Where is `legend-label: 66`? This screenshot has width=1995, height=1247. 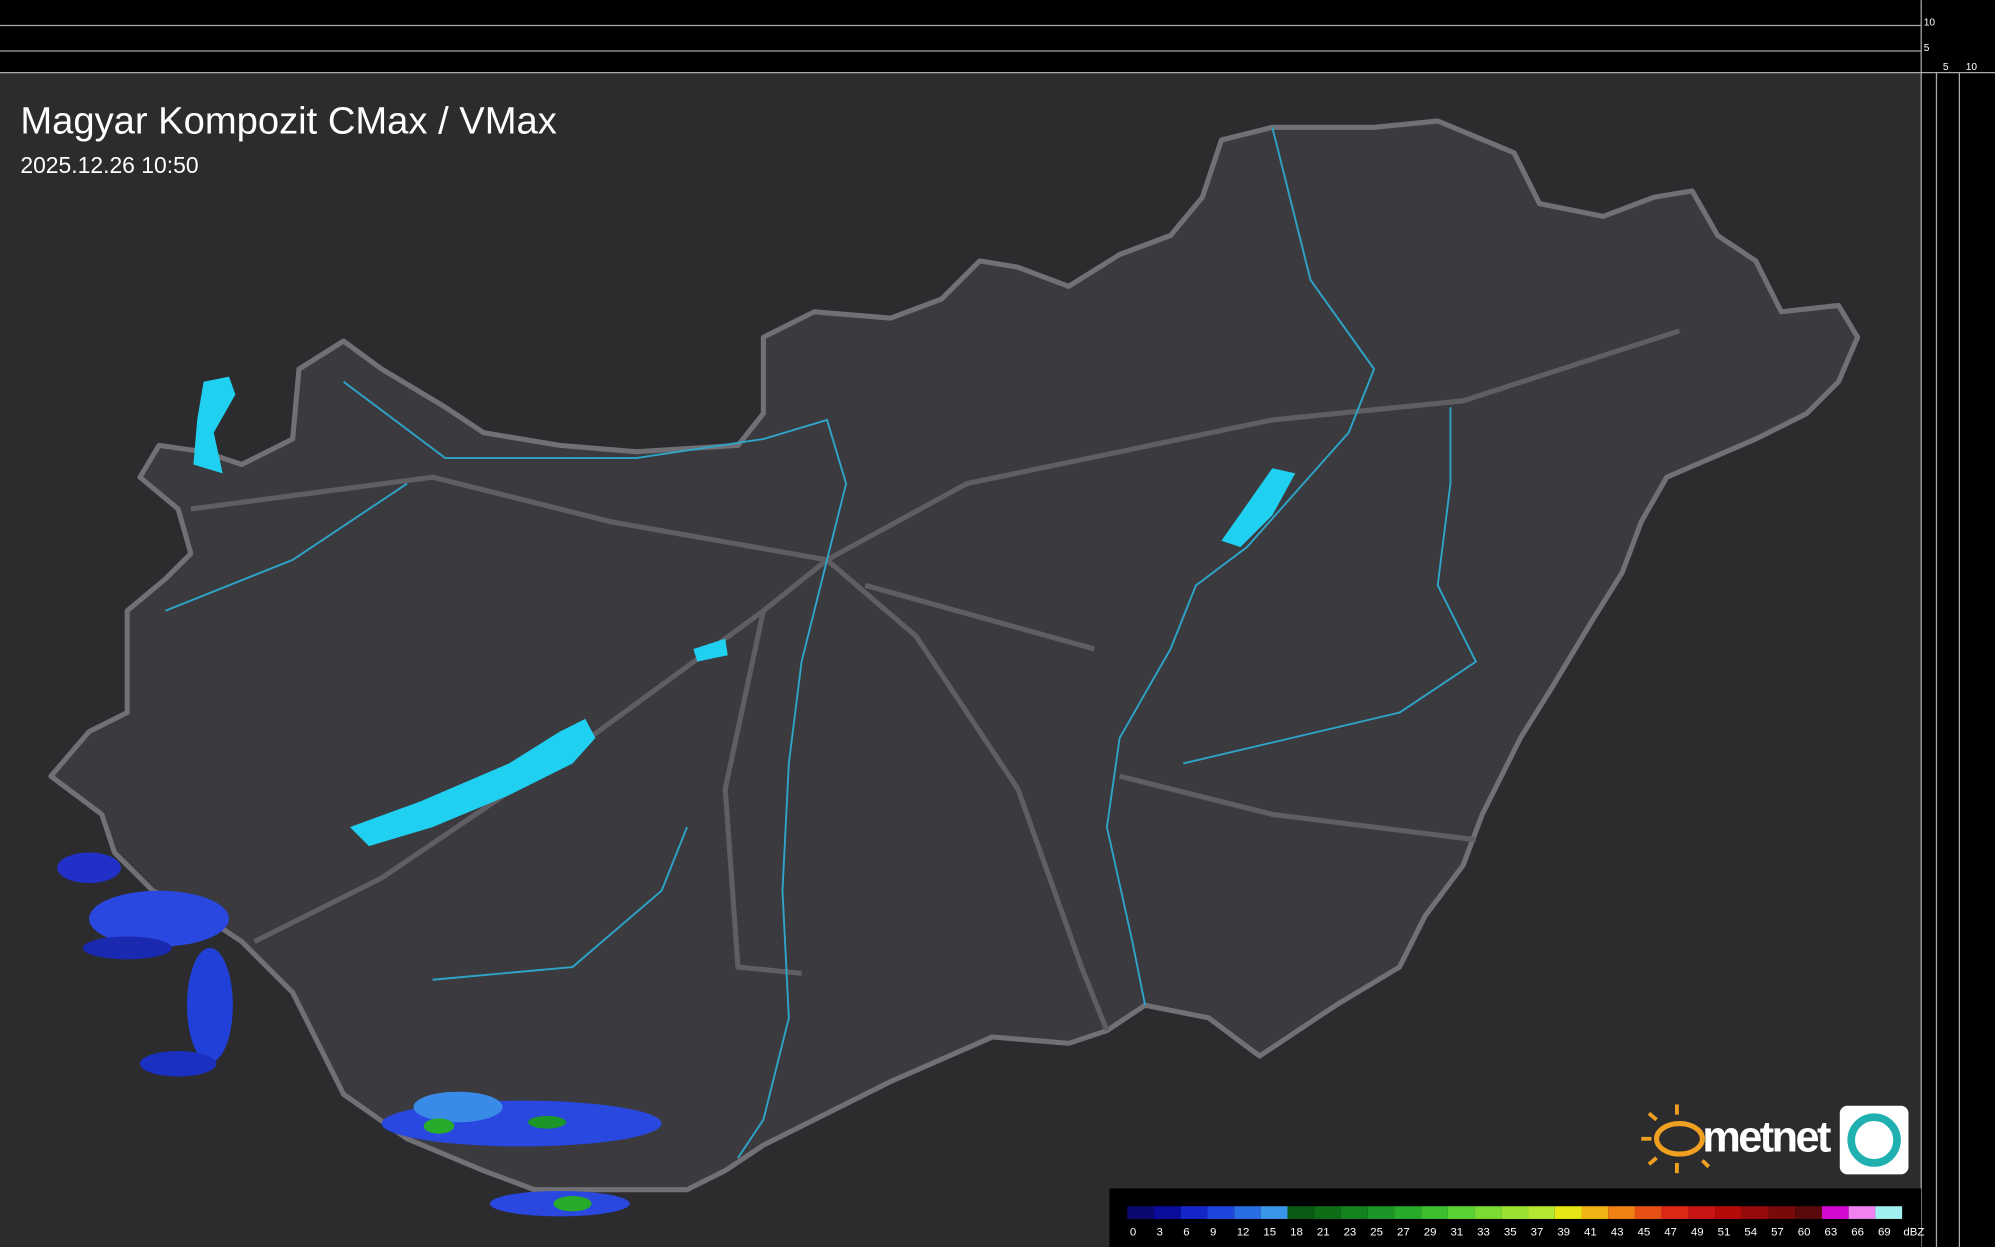 legend-label: 66 is located at coordinates (1857, 1232).